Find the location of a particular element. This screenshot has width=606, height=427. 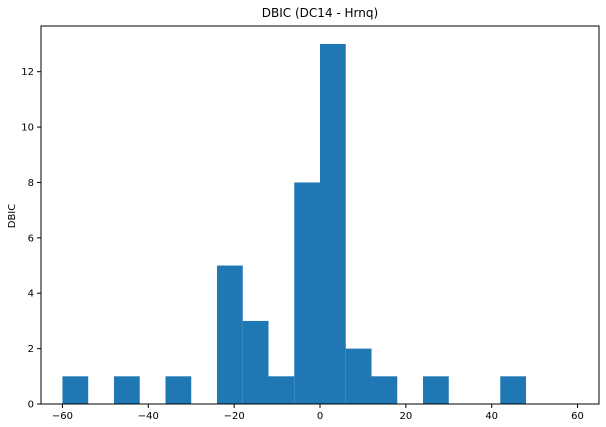

y-tick-label: 8 is located at coordinates (31, 183).